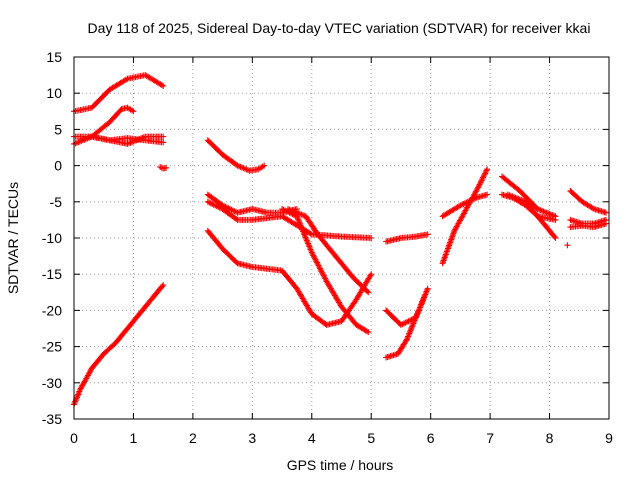 The image size is (640, 480). Describe the element at coordinates (550, 438) in the screenshot. I see `x-tick-label: 8` at that location.